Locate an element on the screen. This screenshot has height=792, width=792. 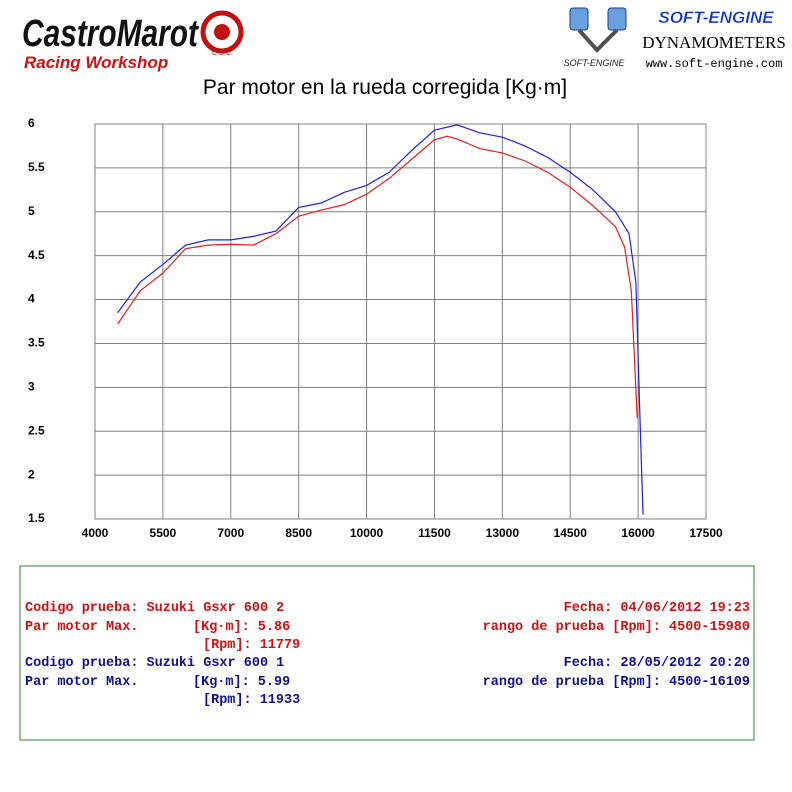
brand-icon is located at coordinates (222, 32).